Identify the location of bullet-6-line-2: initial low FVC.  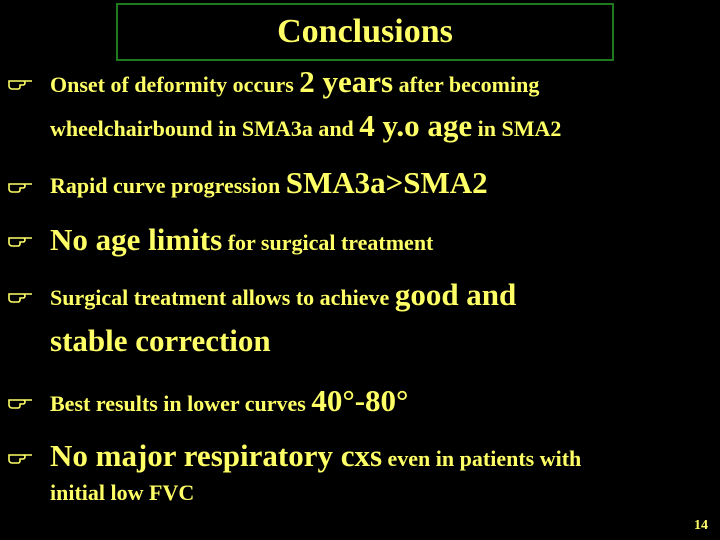
(122, 493).